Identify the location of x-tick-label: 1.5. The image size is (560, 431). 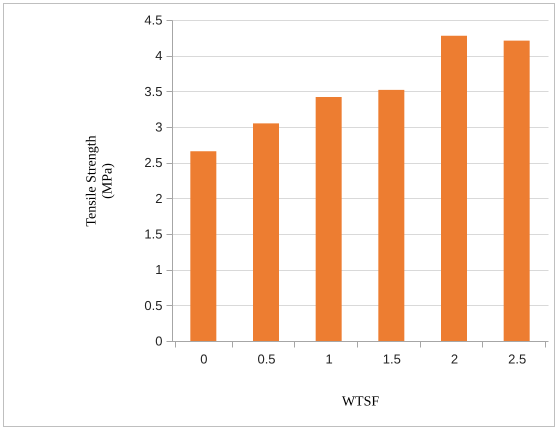
(391, 359).